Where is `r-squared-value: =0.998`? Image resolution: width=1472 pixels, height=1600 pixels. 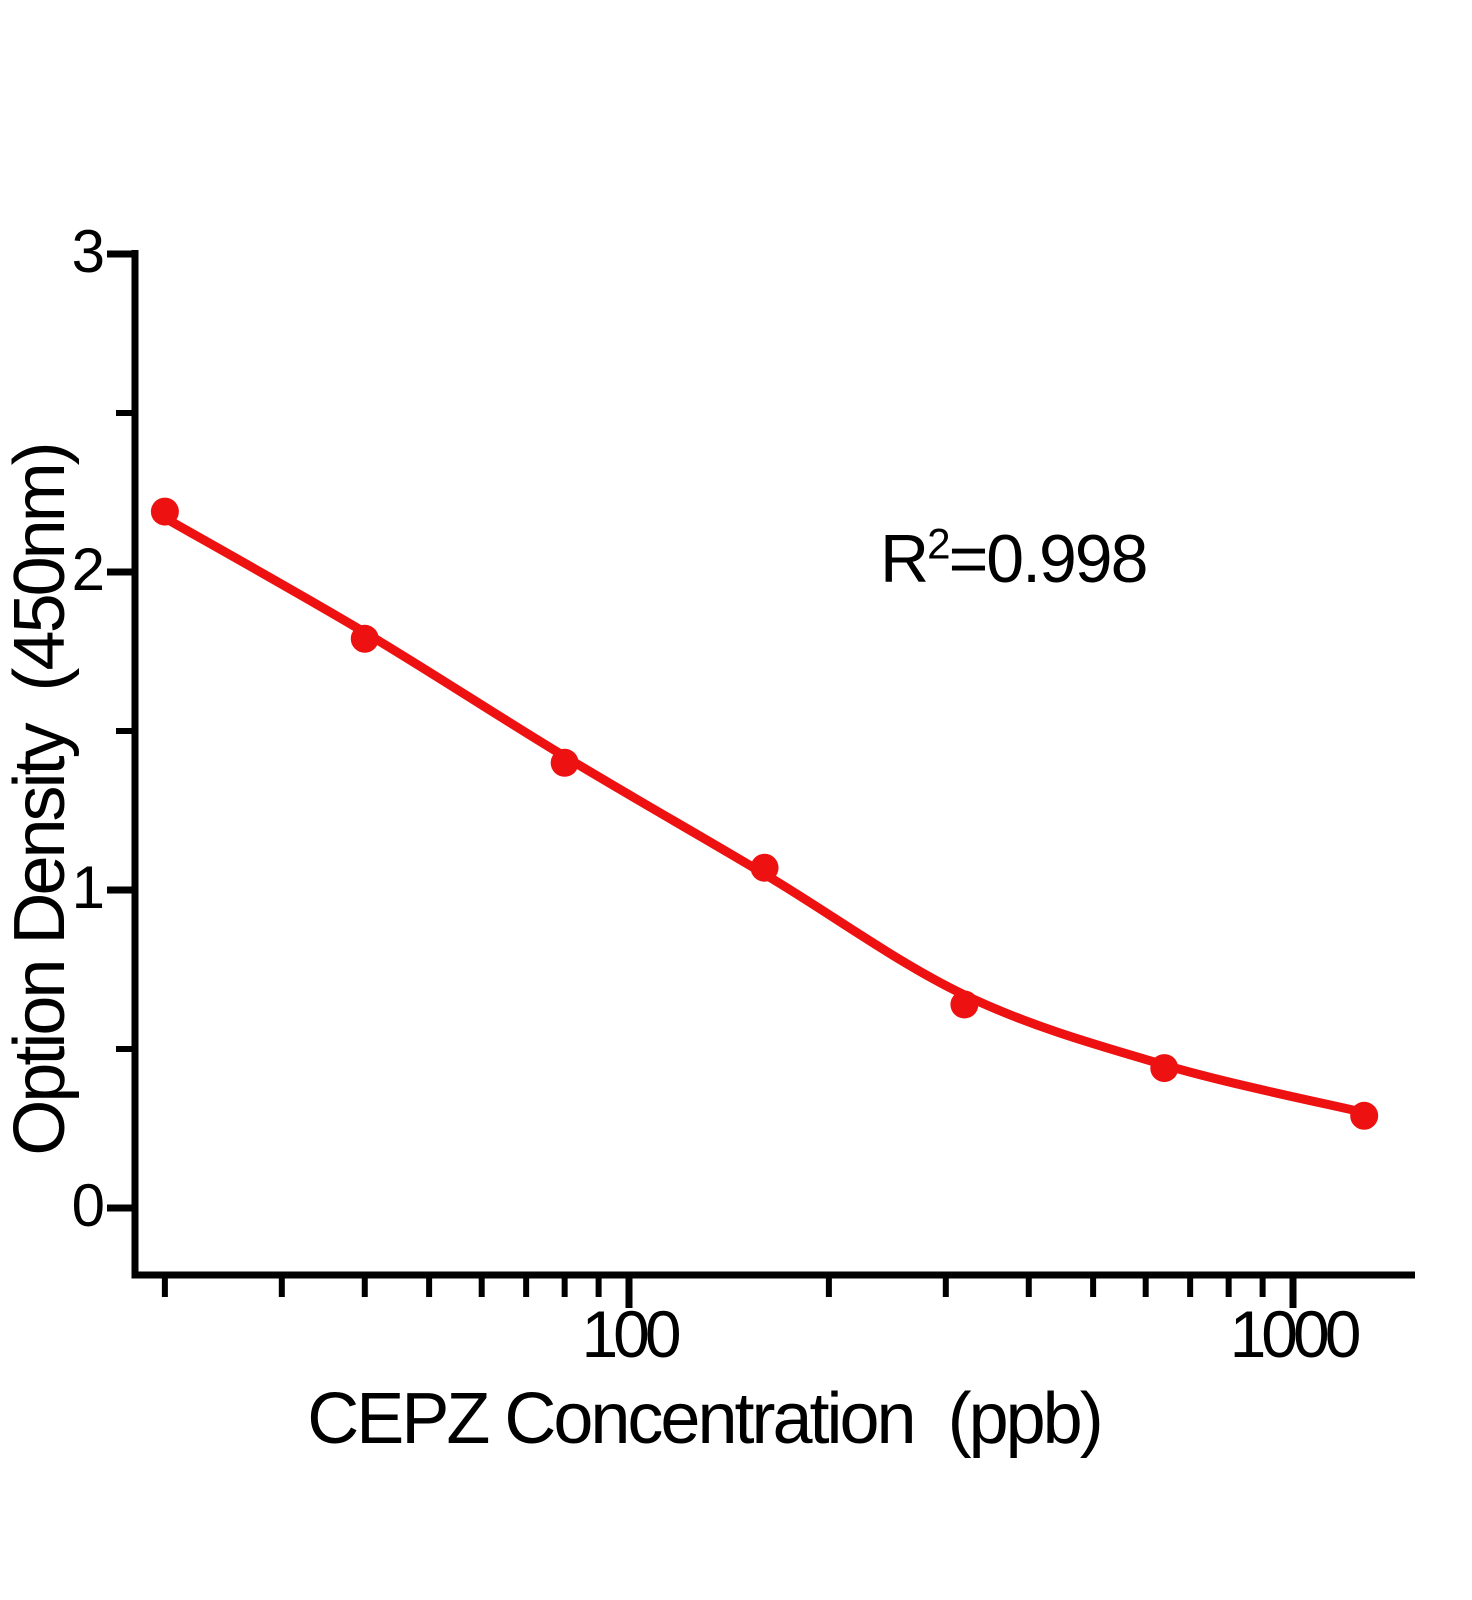 r-squared-value: =0.998 is located at coordinates (1048, 559).